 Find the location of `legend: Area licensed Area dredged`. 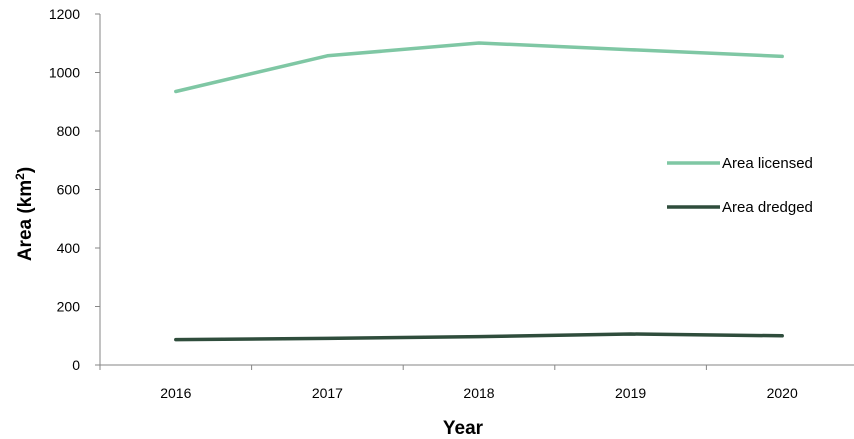

legend: Area licensed Area dredged is located at coordinates (740, 185).